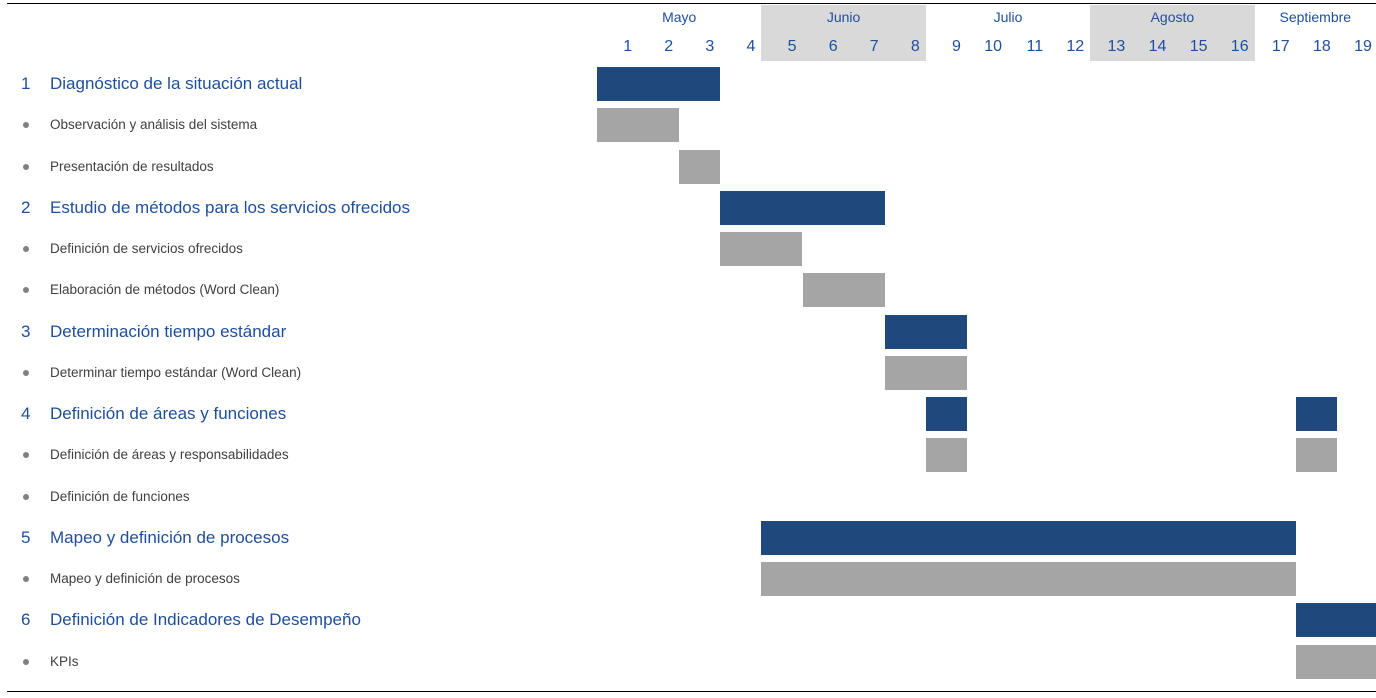  Describe the element at coordinates (154, 125) in the screenshot. I see `subtask-label: Observación y análisis del sistema` at that location.